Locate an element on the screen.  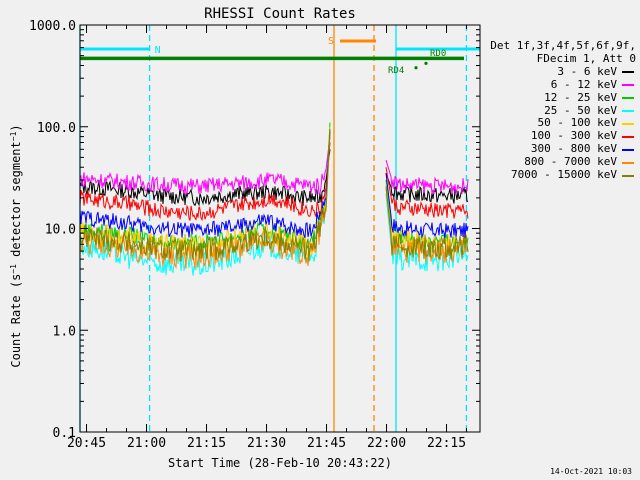
y-axis-label: Count Rate (s−1 detector segment−1) is located at coordinates (16, 245).